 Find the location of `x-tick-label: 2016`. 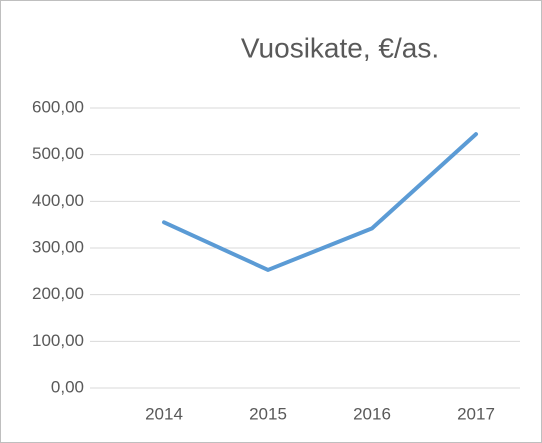

x-tick-label: 2016 is located at coordinates (372, 413).